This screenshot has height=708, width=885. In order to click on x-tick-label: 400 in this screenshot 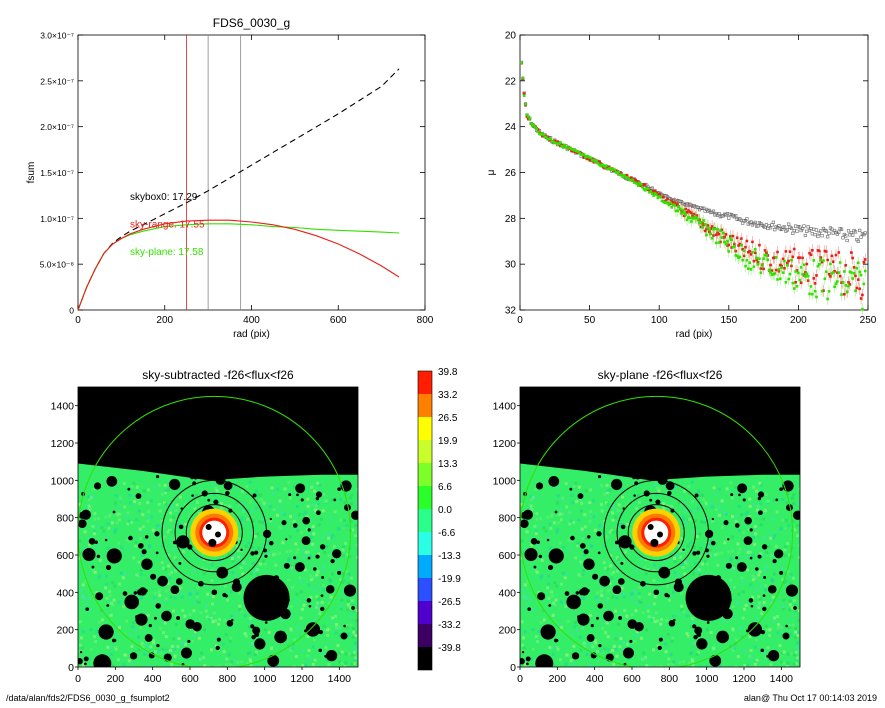, I will do `click(251, 320)`.